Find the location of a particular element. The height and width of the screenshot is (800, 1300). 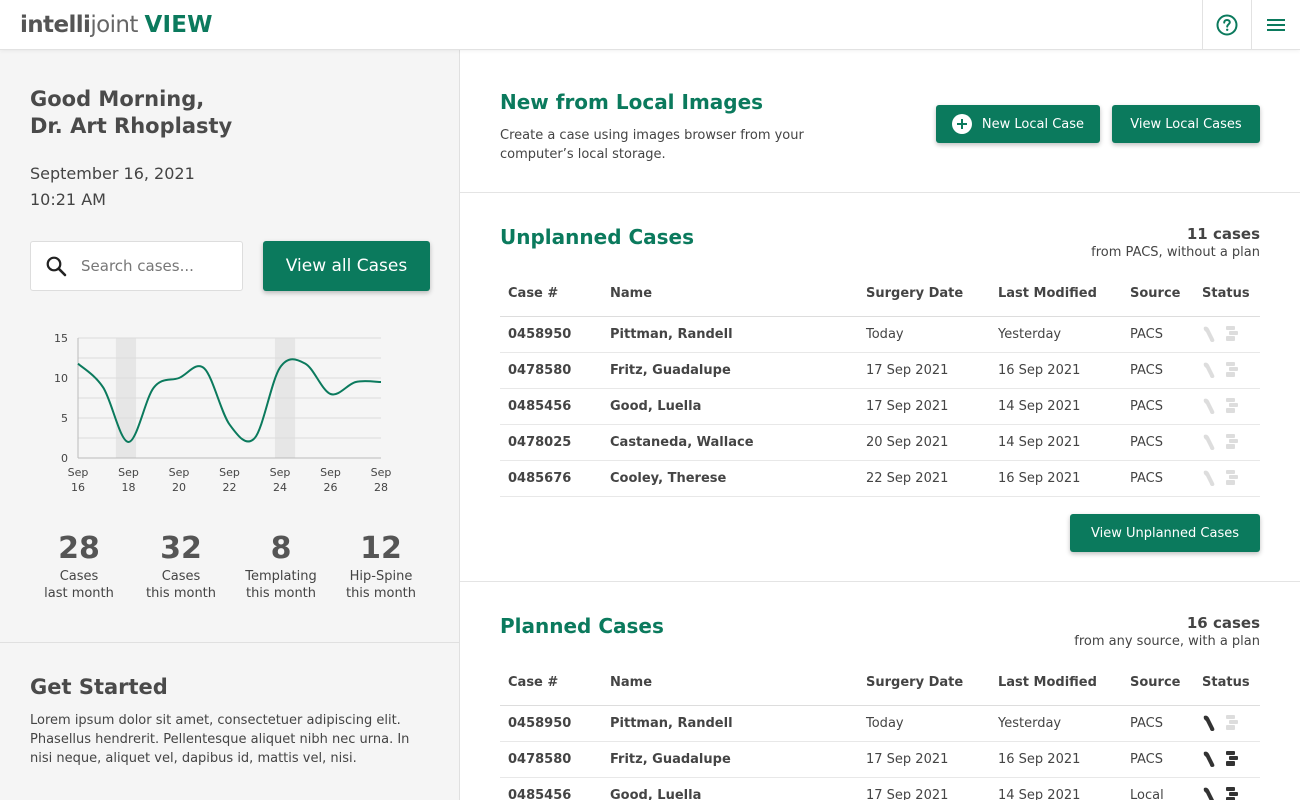

stat-templating-this-month: 8 Templating this month is located at coordinates (281, 566).